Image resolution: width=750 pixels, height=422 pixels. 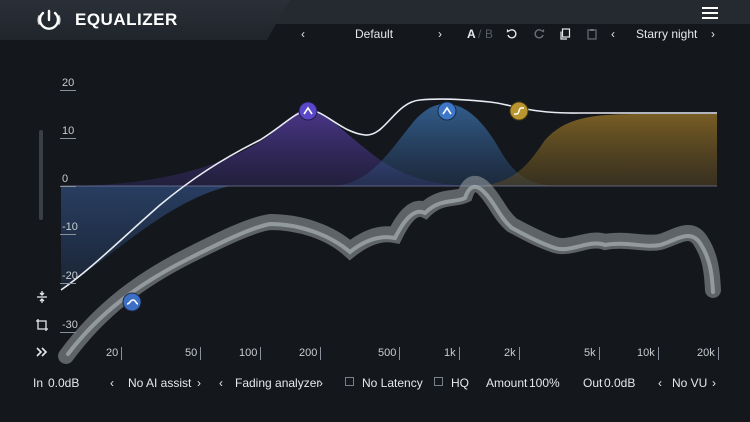 I want to click on y-axis-label: -10, so click(x=69, y=228).